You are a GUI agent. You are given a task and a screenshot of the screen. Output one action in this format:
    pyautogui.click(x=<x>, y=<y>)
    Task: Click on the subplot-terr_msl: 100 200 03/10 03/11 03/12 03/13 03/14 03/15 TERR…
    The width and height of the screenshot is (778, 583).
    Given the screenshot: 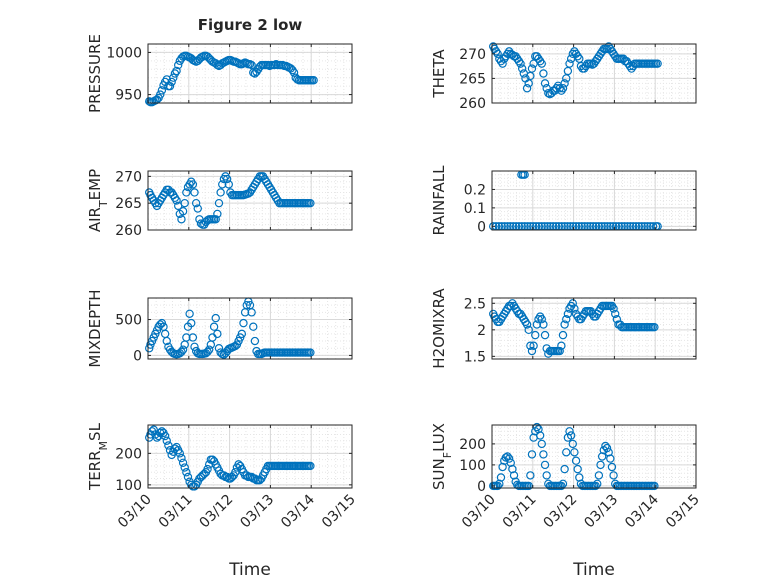 What is the action you would take?
    pyautogui.click(x=222, y=476)
    